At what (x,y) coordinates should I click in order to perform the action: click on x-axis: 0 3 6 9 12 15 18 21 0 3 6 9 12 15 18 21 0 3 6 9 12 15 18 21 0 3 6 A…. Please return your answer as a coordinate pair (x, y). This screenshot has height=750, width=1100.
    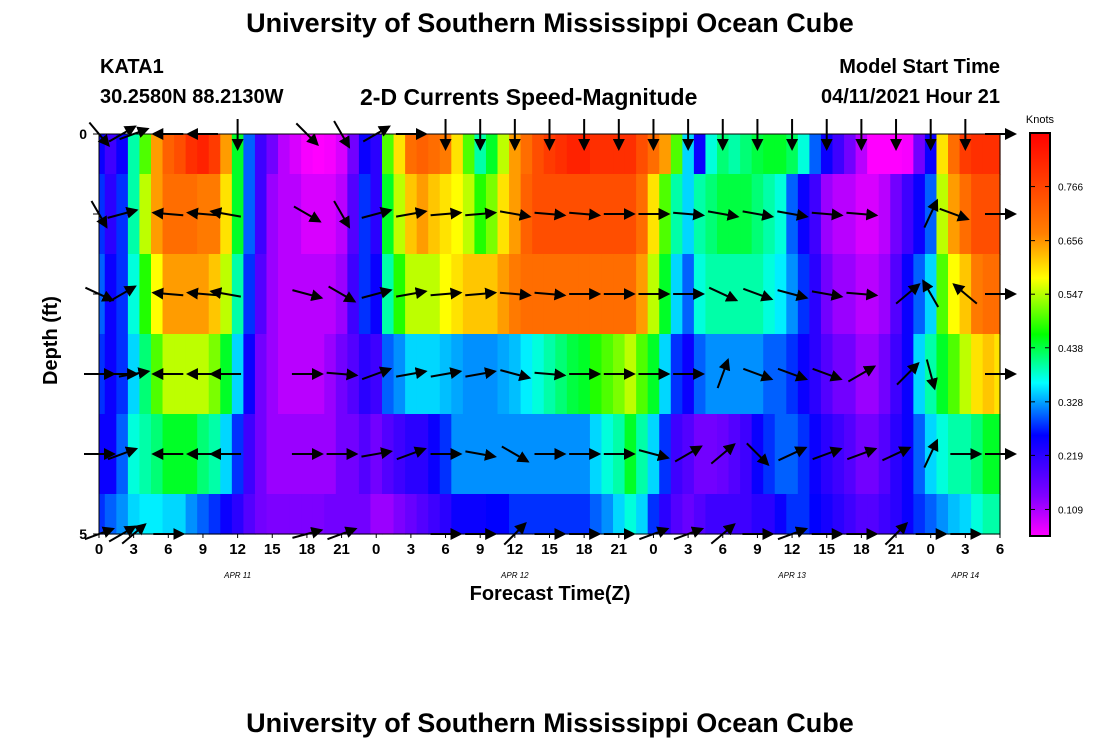
    Looking at the image, I should click on (549, 557).